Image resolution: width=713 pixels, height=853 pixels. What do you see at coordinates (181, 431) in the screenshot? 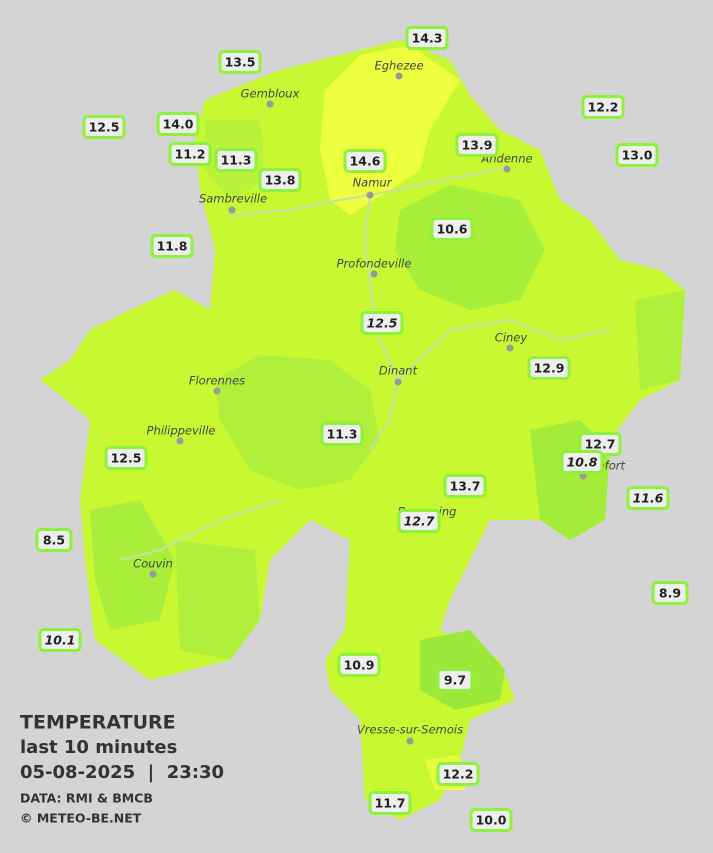
I see `city-label: Philippeville` at bounding box center [181, 431].